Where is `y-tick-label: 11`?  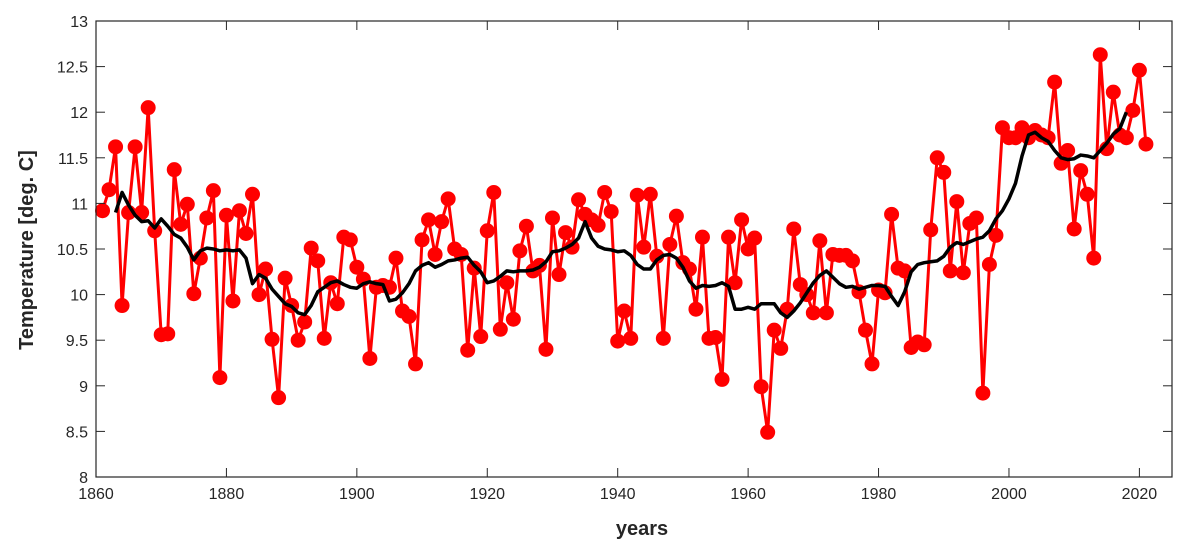
y-tick-label: 11 is located at coordinates (79, 204).